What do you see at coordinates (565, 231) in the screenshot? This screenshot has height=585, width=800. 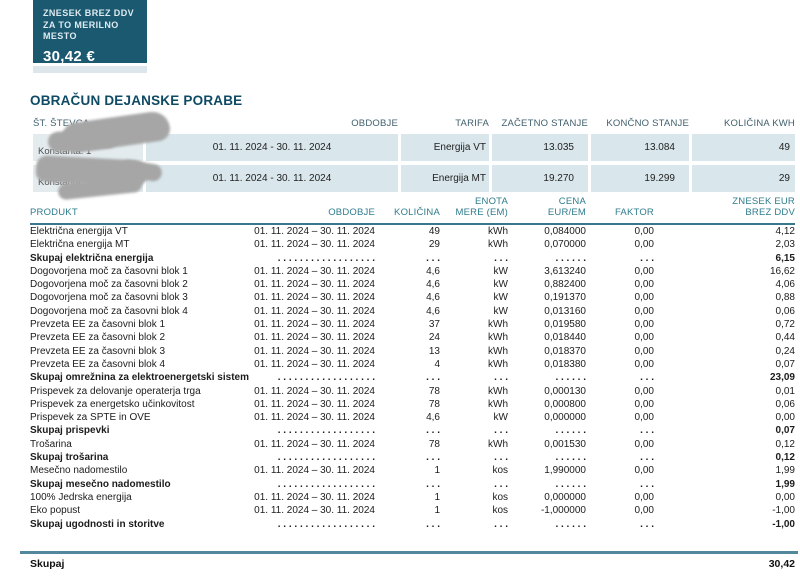 I see `product-price-cell: 0,084000` at bounding box center [565, 231].